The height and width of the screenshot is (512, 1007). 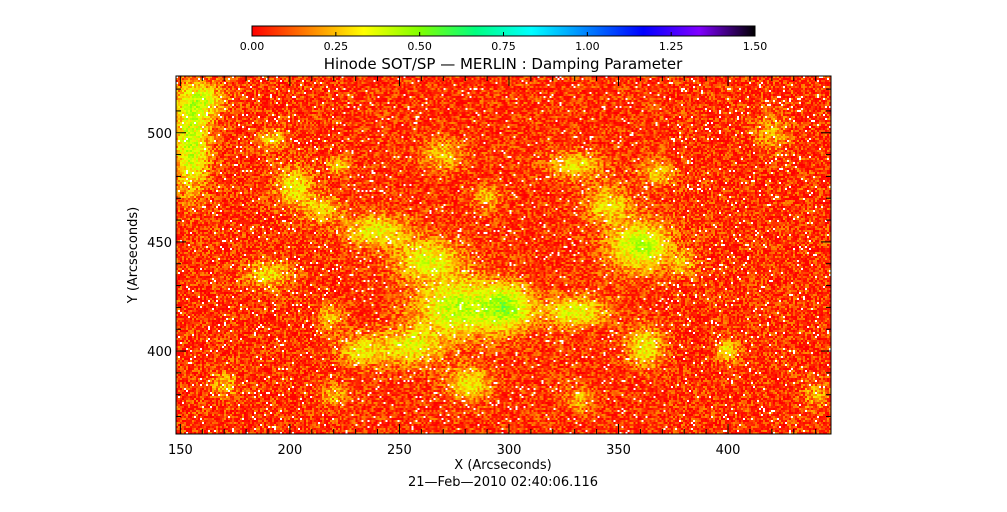 I want to click on colorbar-tick-labels: 0.00 0.25 0.50 0.75 1.00 1.25 1.50, so click(x=504, y=46).